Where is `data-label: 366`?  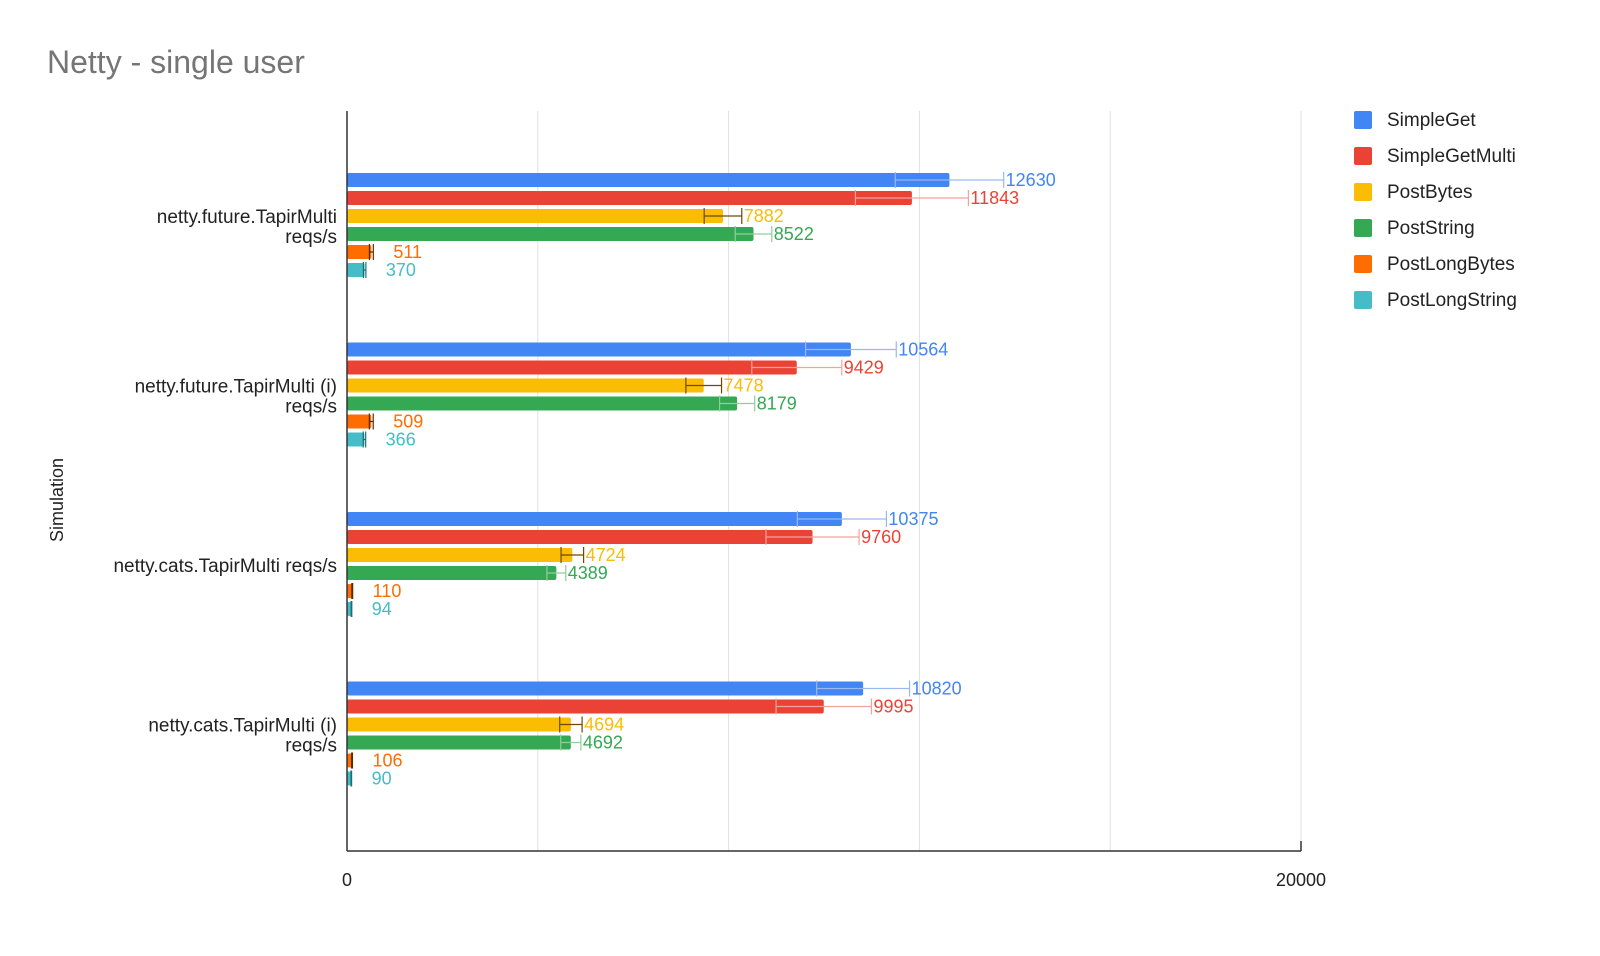
data-label: 366 is located at coordinates (401, 440).